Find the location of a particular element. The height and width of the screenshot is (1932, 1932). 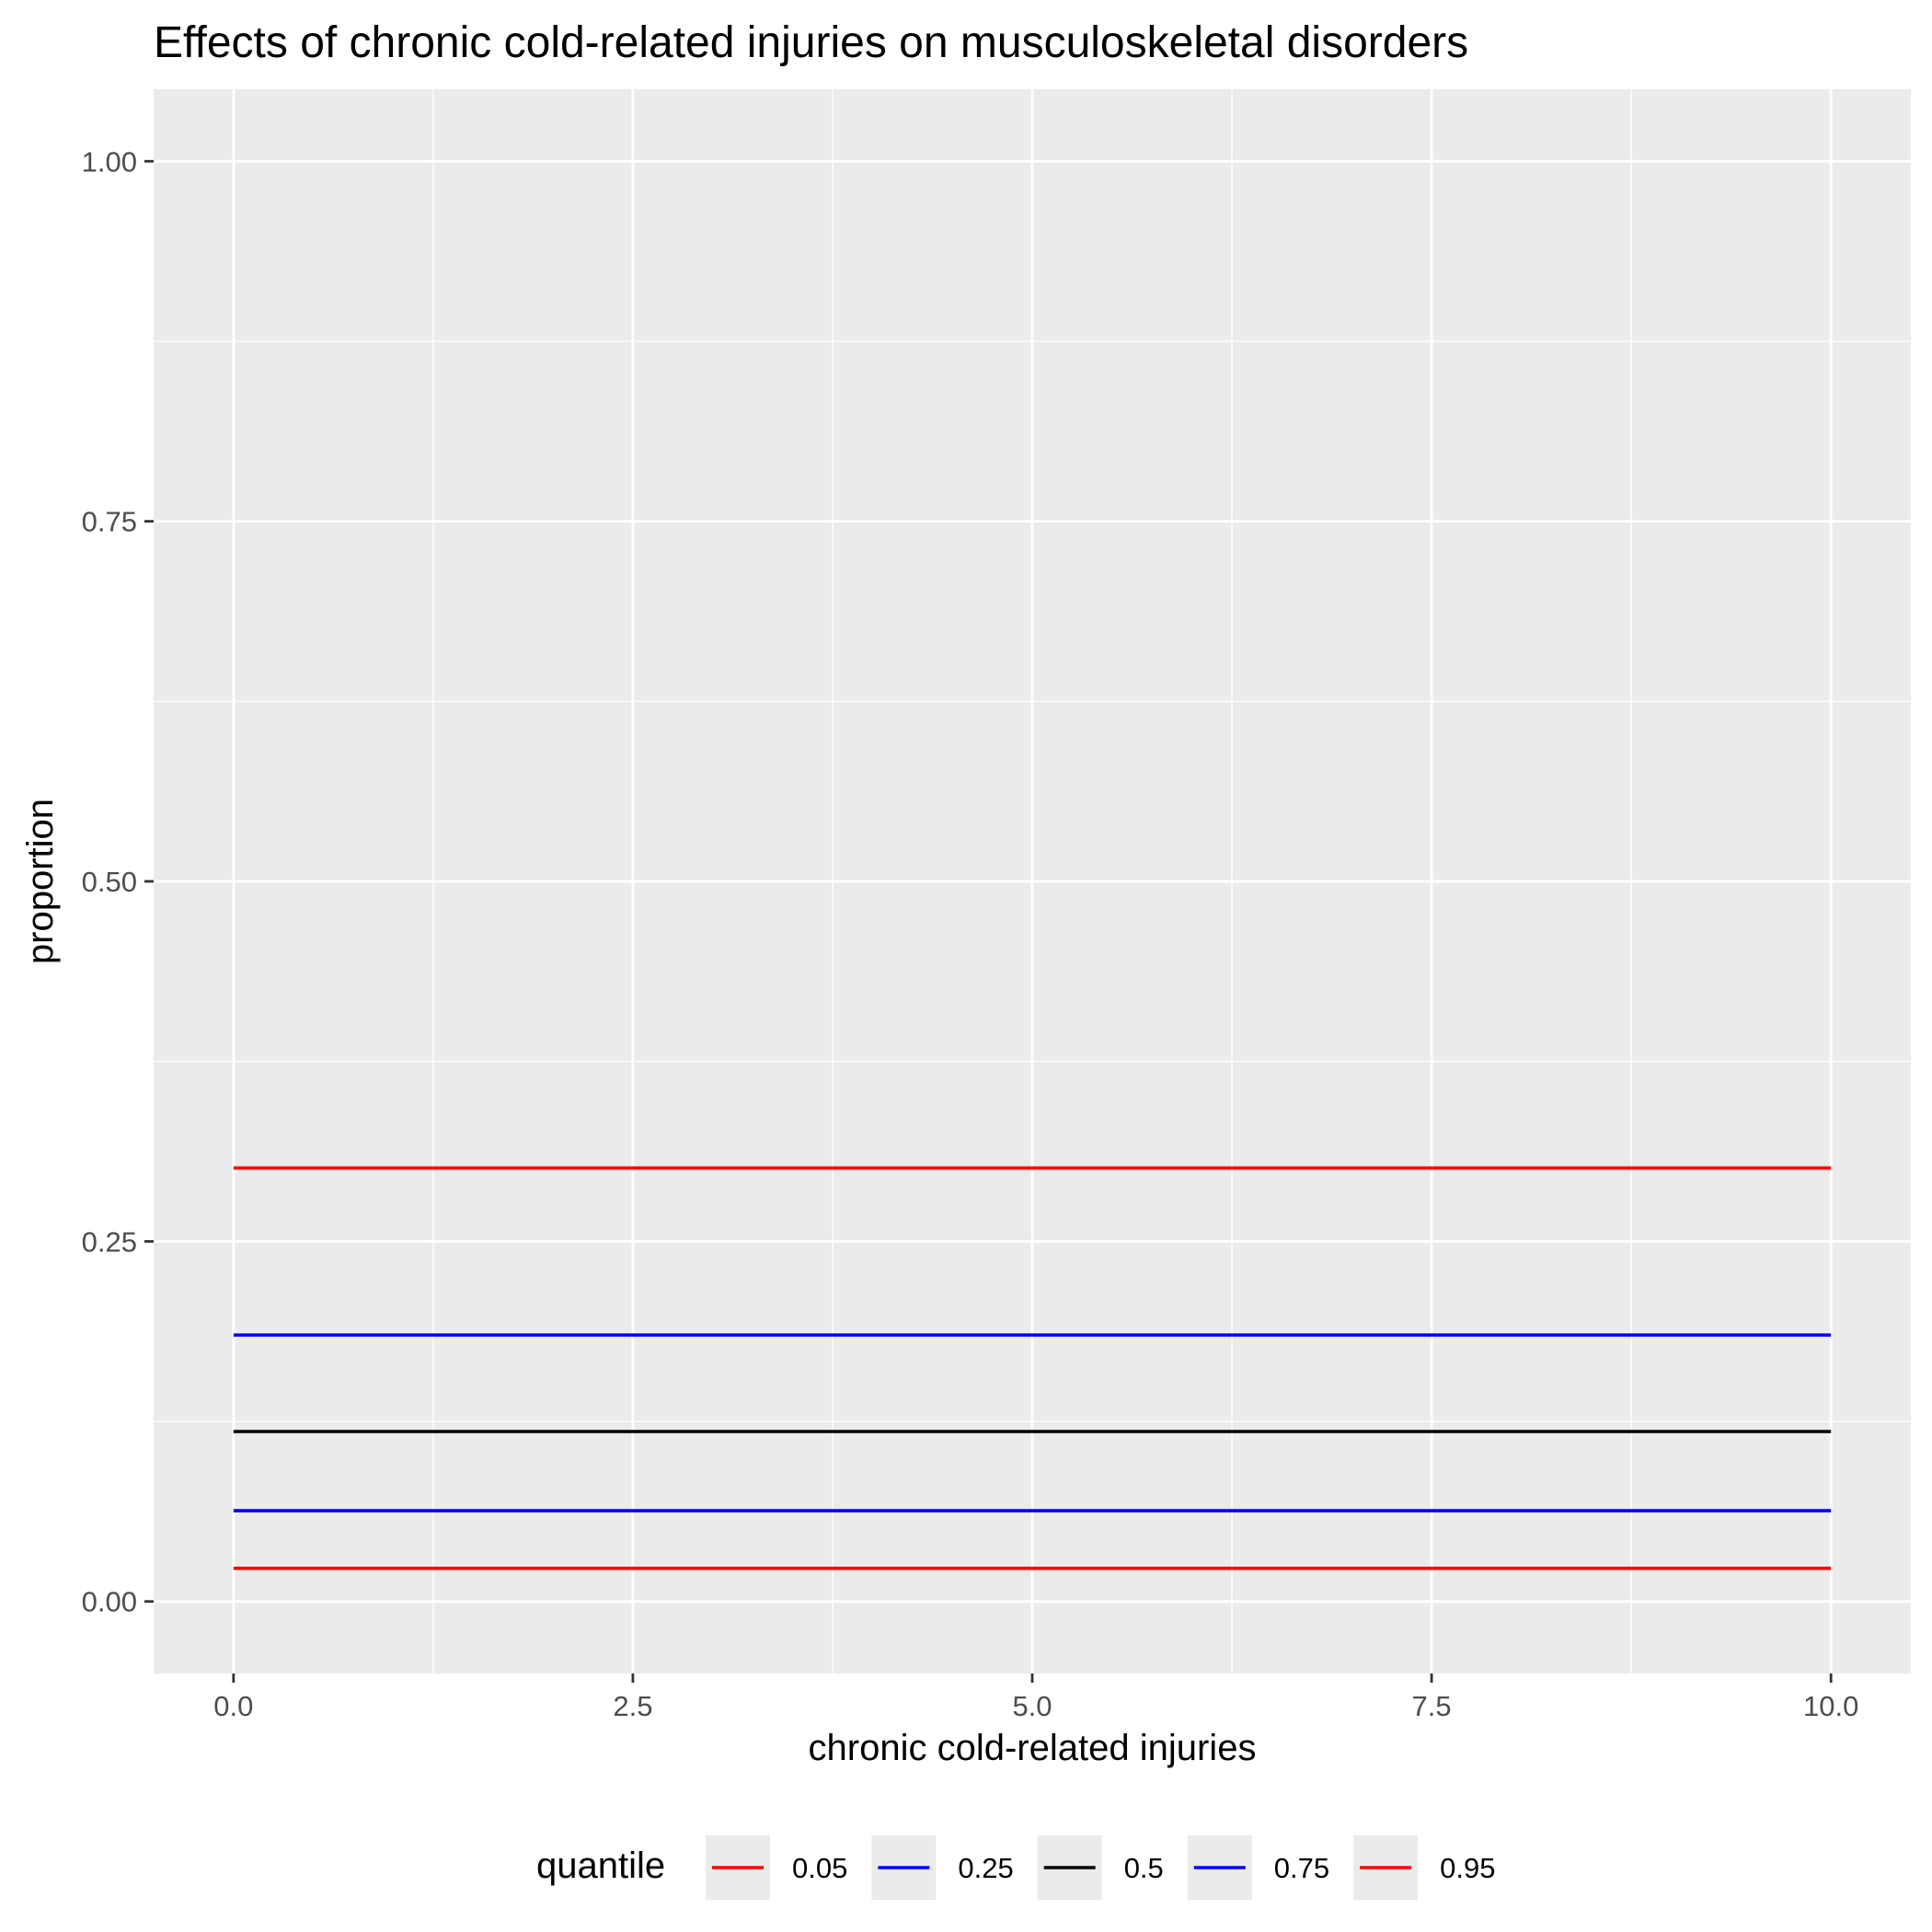

y-tick-label: 0.00 is located at coordinates (109, 1602).